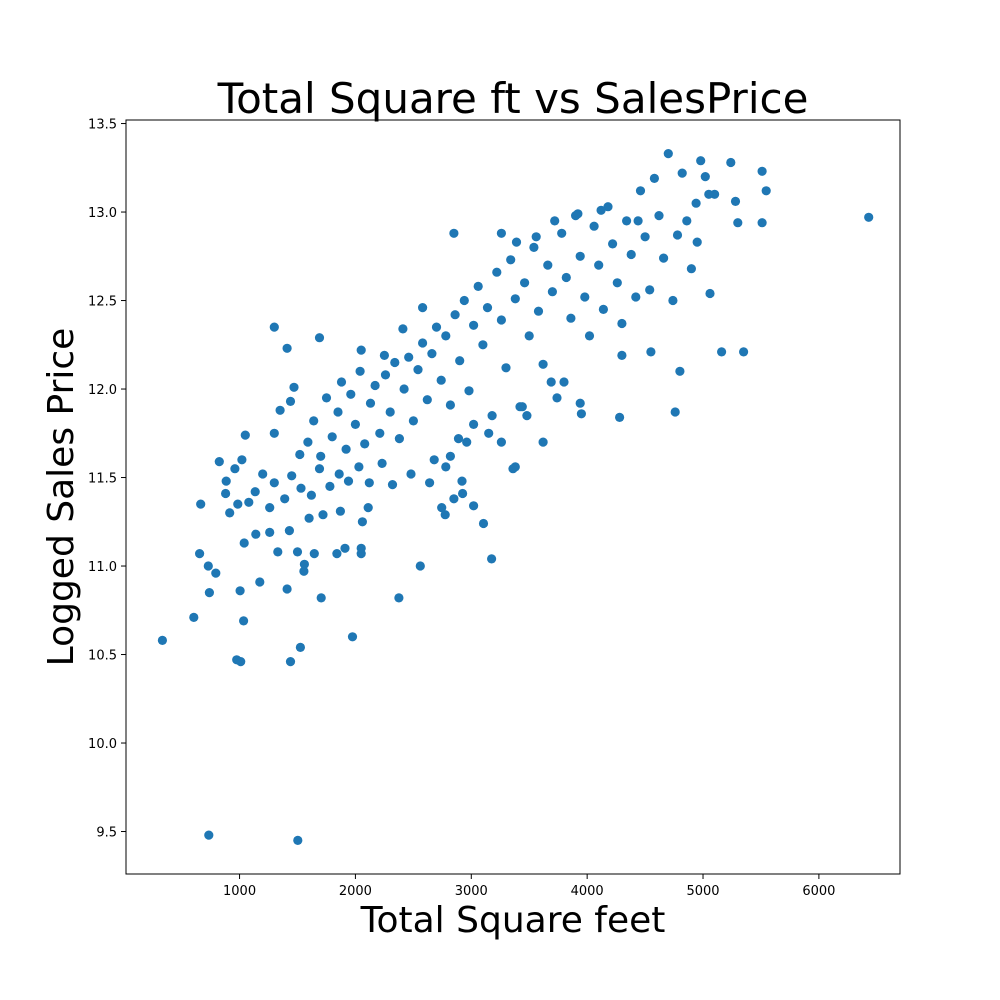 This screenshot has width=1000, height=1000. I want to click on x-tick-label: 5000, so click(702, 891).